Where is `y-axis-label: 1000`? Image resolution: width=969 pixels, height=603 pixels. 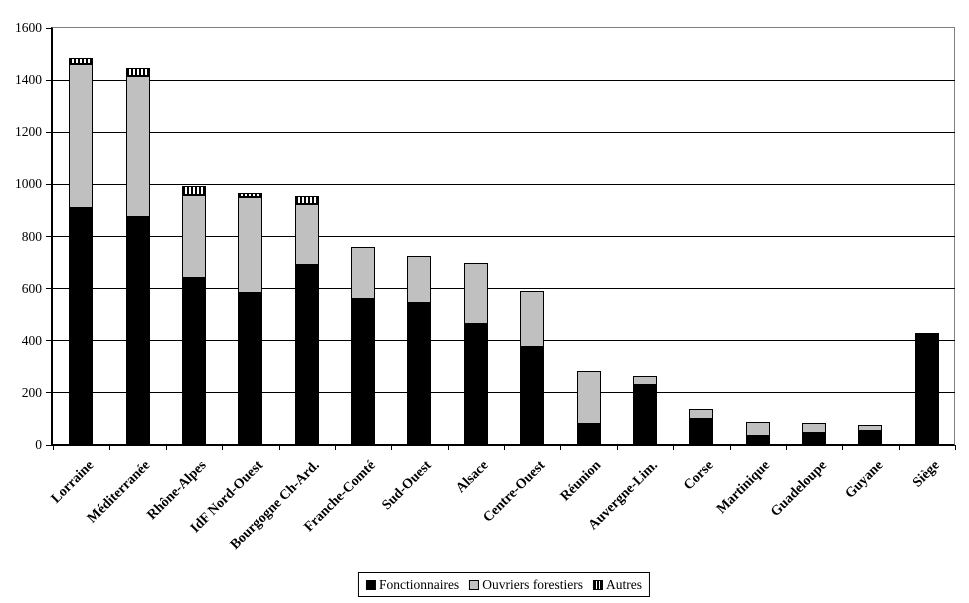 y-axis-label: 1000 is located at coordinates (28, 184).